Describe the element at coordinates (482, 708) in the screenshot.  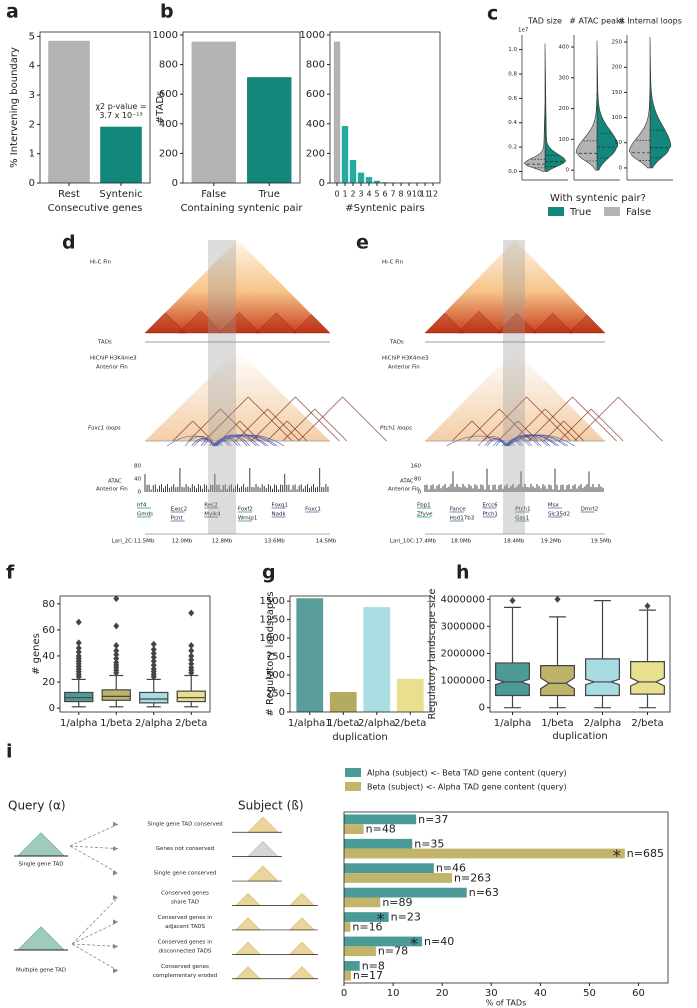
I see `y-tick-label: 0` at that location.